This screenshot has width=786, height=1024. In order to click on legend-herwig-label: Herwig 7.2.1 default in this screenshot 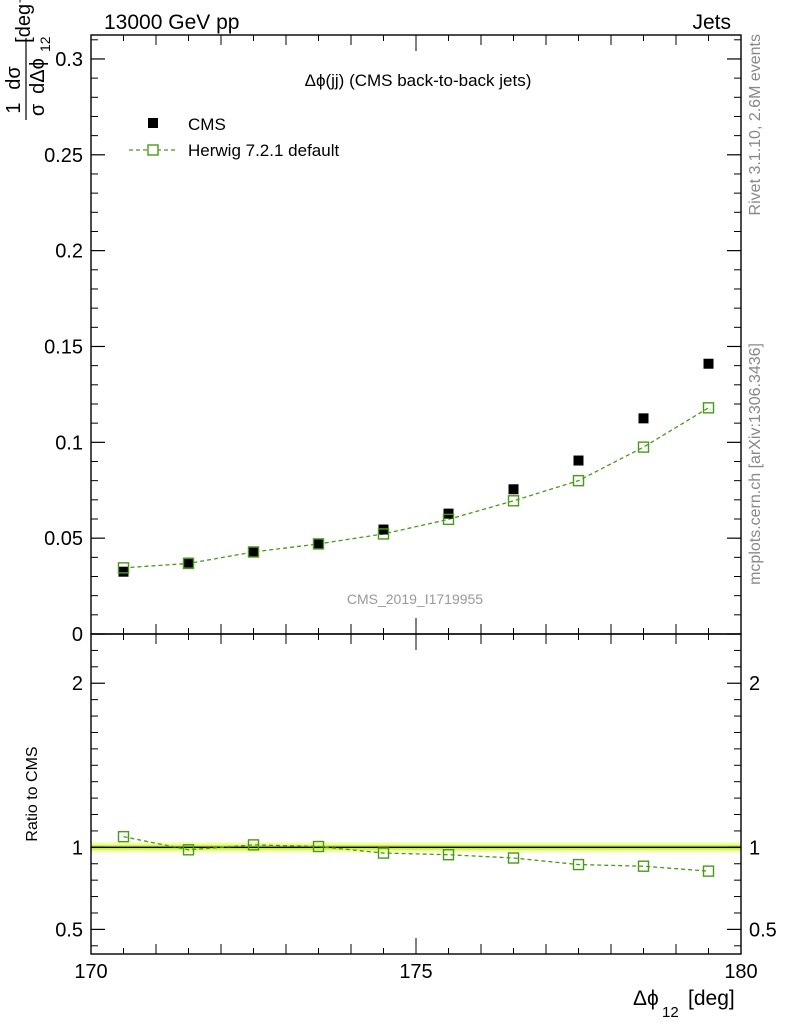, I will do `click(263, 150)`.